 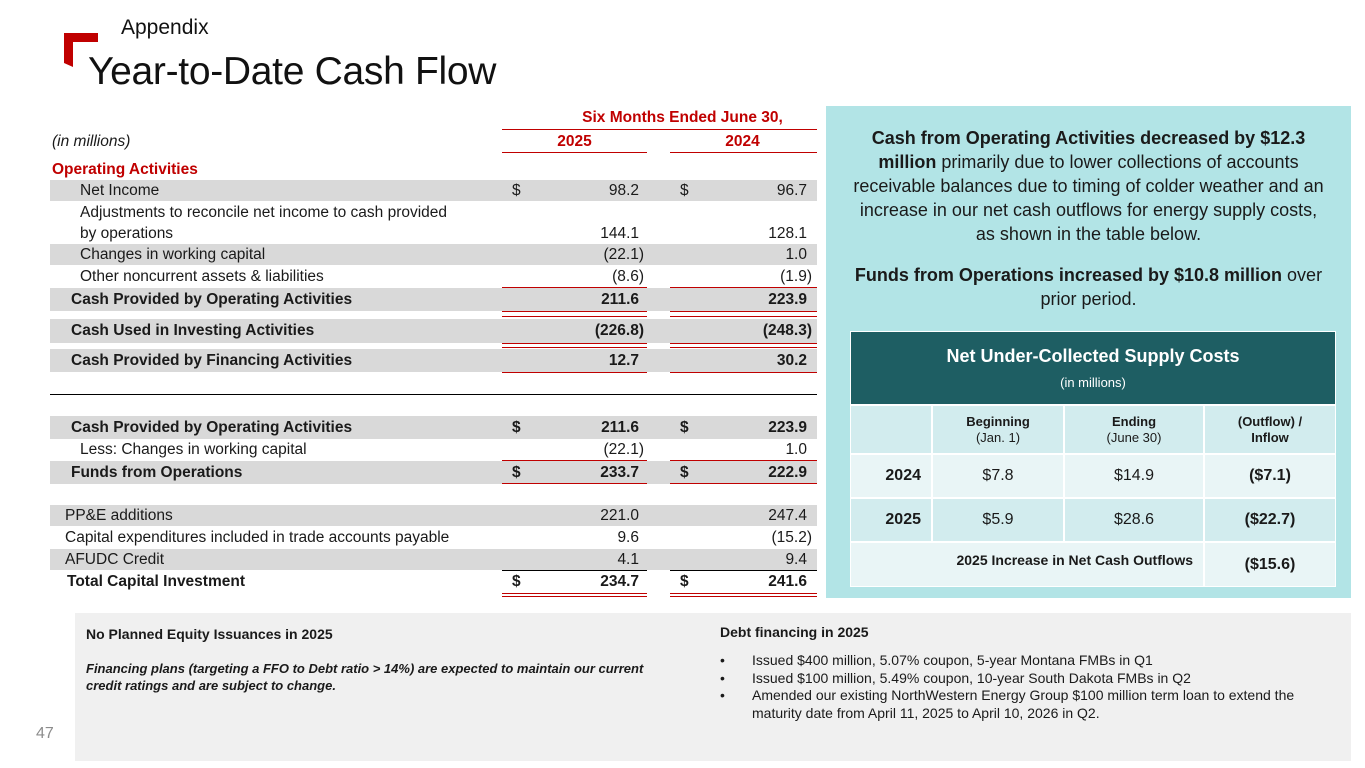 What do you see at coordinates (212, 360) in the screenshot?
I see `row-label: Cash Provided by Financing Activities` at bounding box center [212, 360].